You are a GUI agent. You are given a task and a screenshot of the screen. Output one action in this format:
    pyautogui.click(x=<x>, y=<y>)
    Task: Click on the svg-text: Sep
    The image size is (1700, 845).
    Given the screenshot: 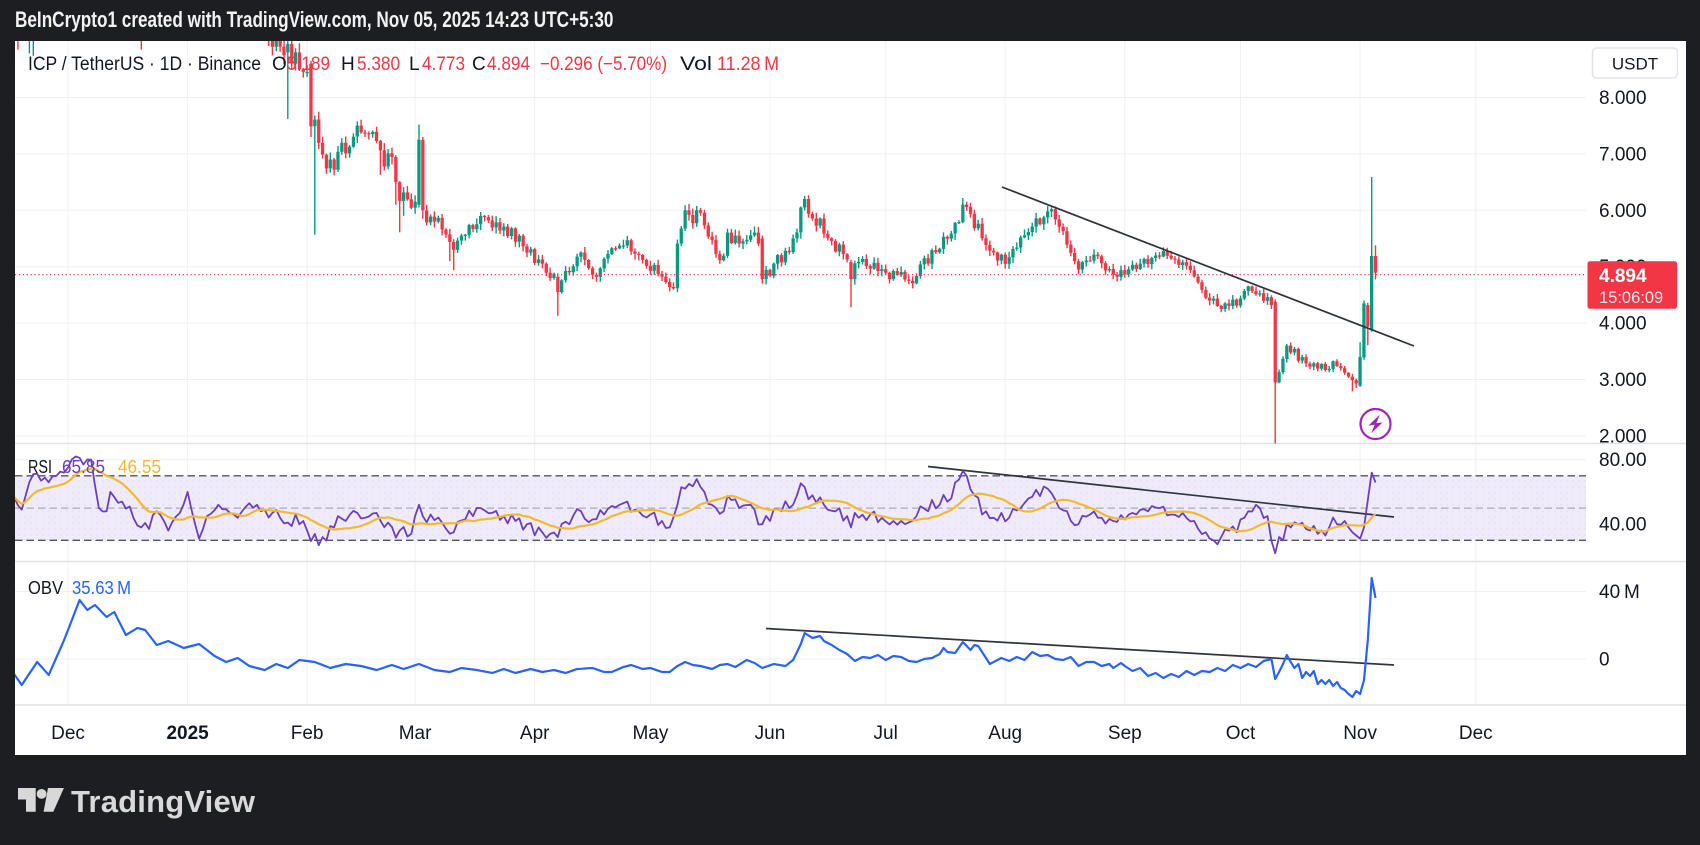 What is the action you would take?
    pyautogui.click(x=1125, y=733)
    